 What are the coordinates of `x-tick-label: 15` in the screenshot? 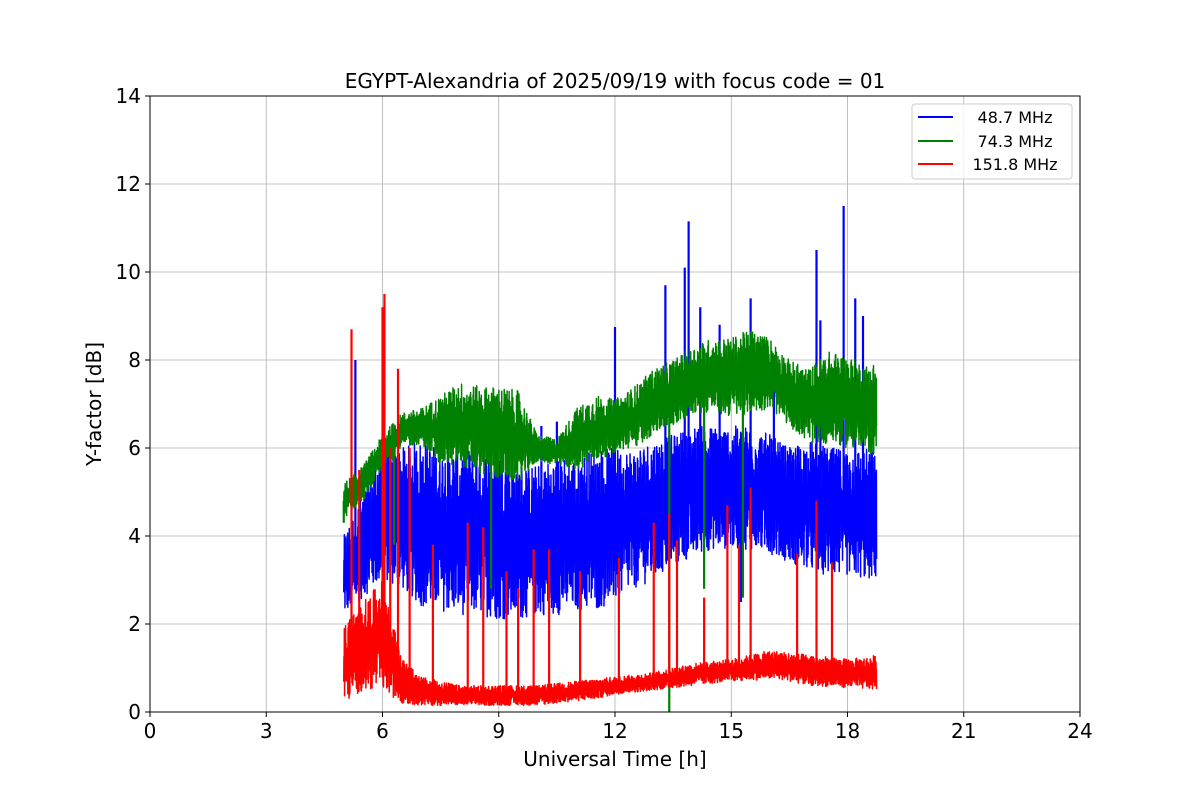 It's located at (731, 731).